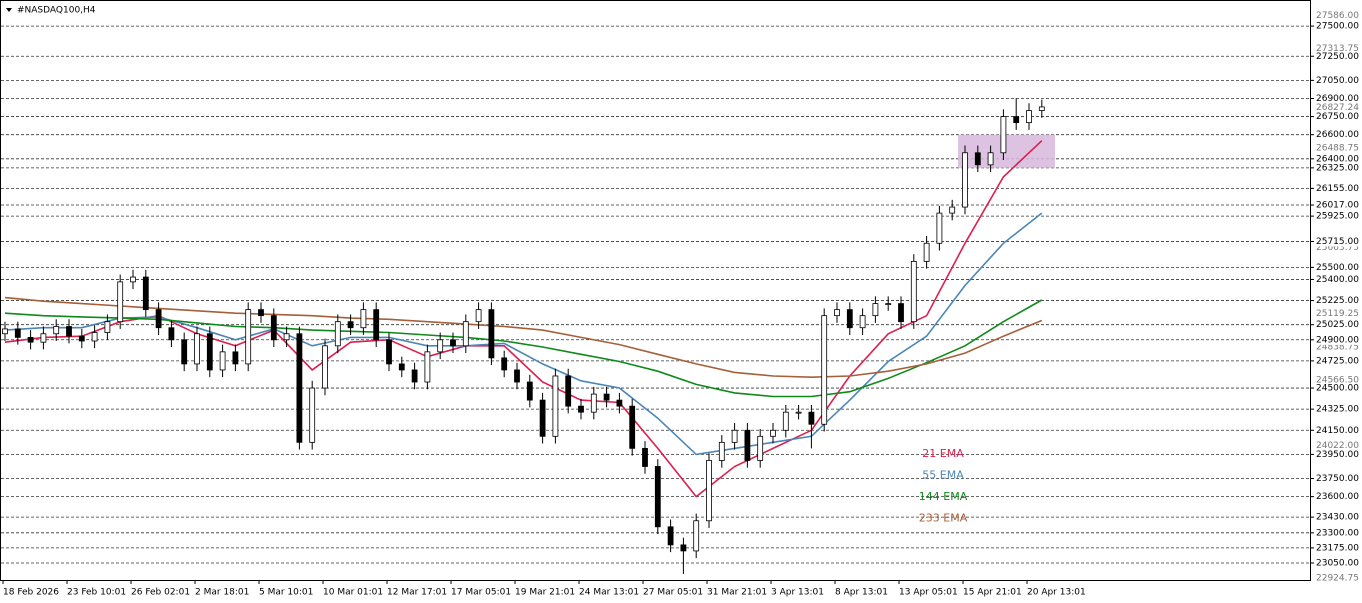 This screenshot has width=1362, height=603. What do you see at coordinates (160, 593) in the screenshot?
I see `x-tick-label: 26 Feb 02:01` at bounding box center [160, 593].